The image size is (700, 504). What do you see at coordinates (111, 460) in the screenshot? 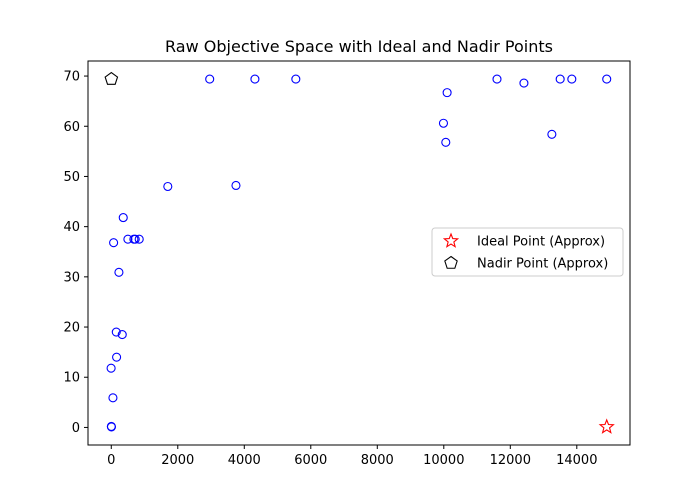
I see `x-tick-label: 0` at bounding box center [111, 460].